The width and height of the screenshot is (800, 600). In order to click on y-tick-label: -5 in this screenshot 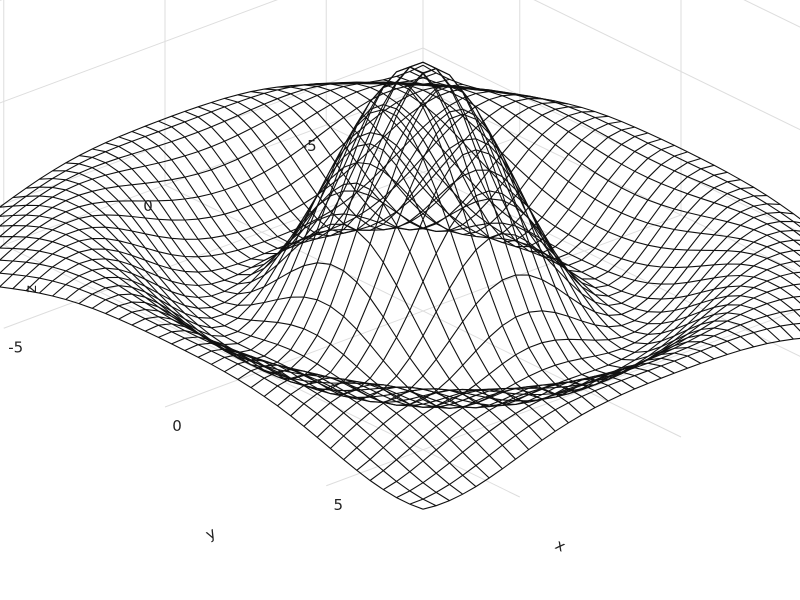, I will do `click(309, 146)`.